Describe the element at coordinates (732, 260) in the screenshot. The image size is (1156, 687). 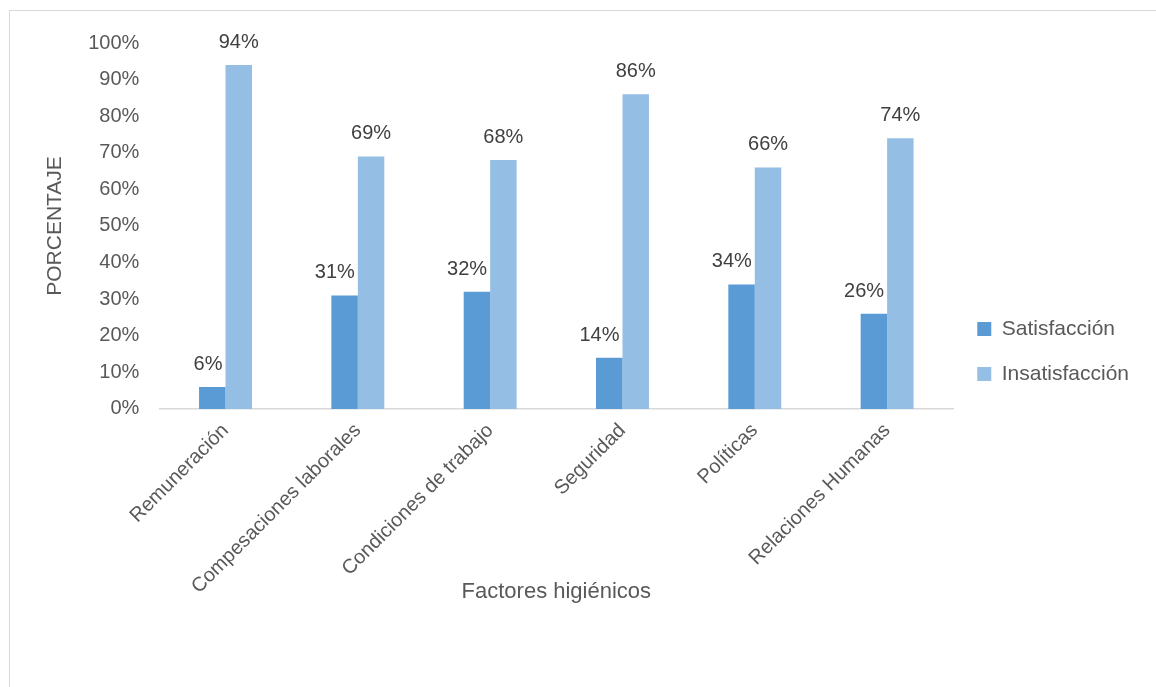
I see `data-label: 34%` at that location.